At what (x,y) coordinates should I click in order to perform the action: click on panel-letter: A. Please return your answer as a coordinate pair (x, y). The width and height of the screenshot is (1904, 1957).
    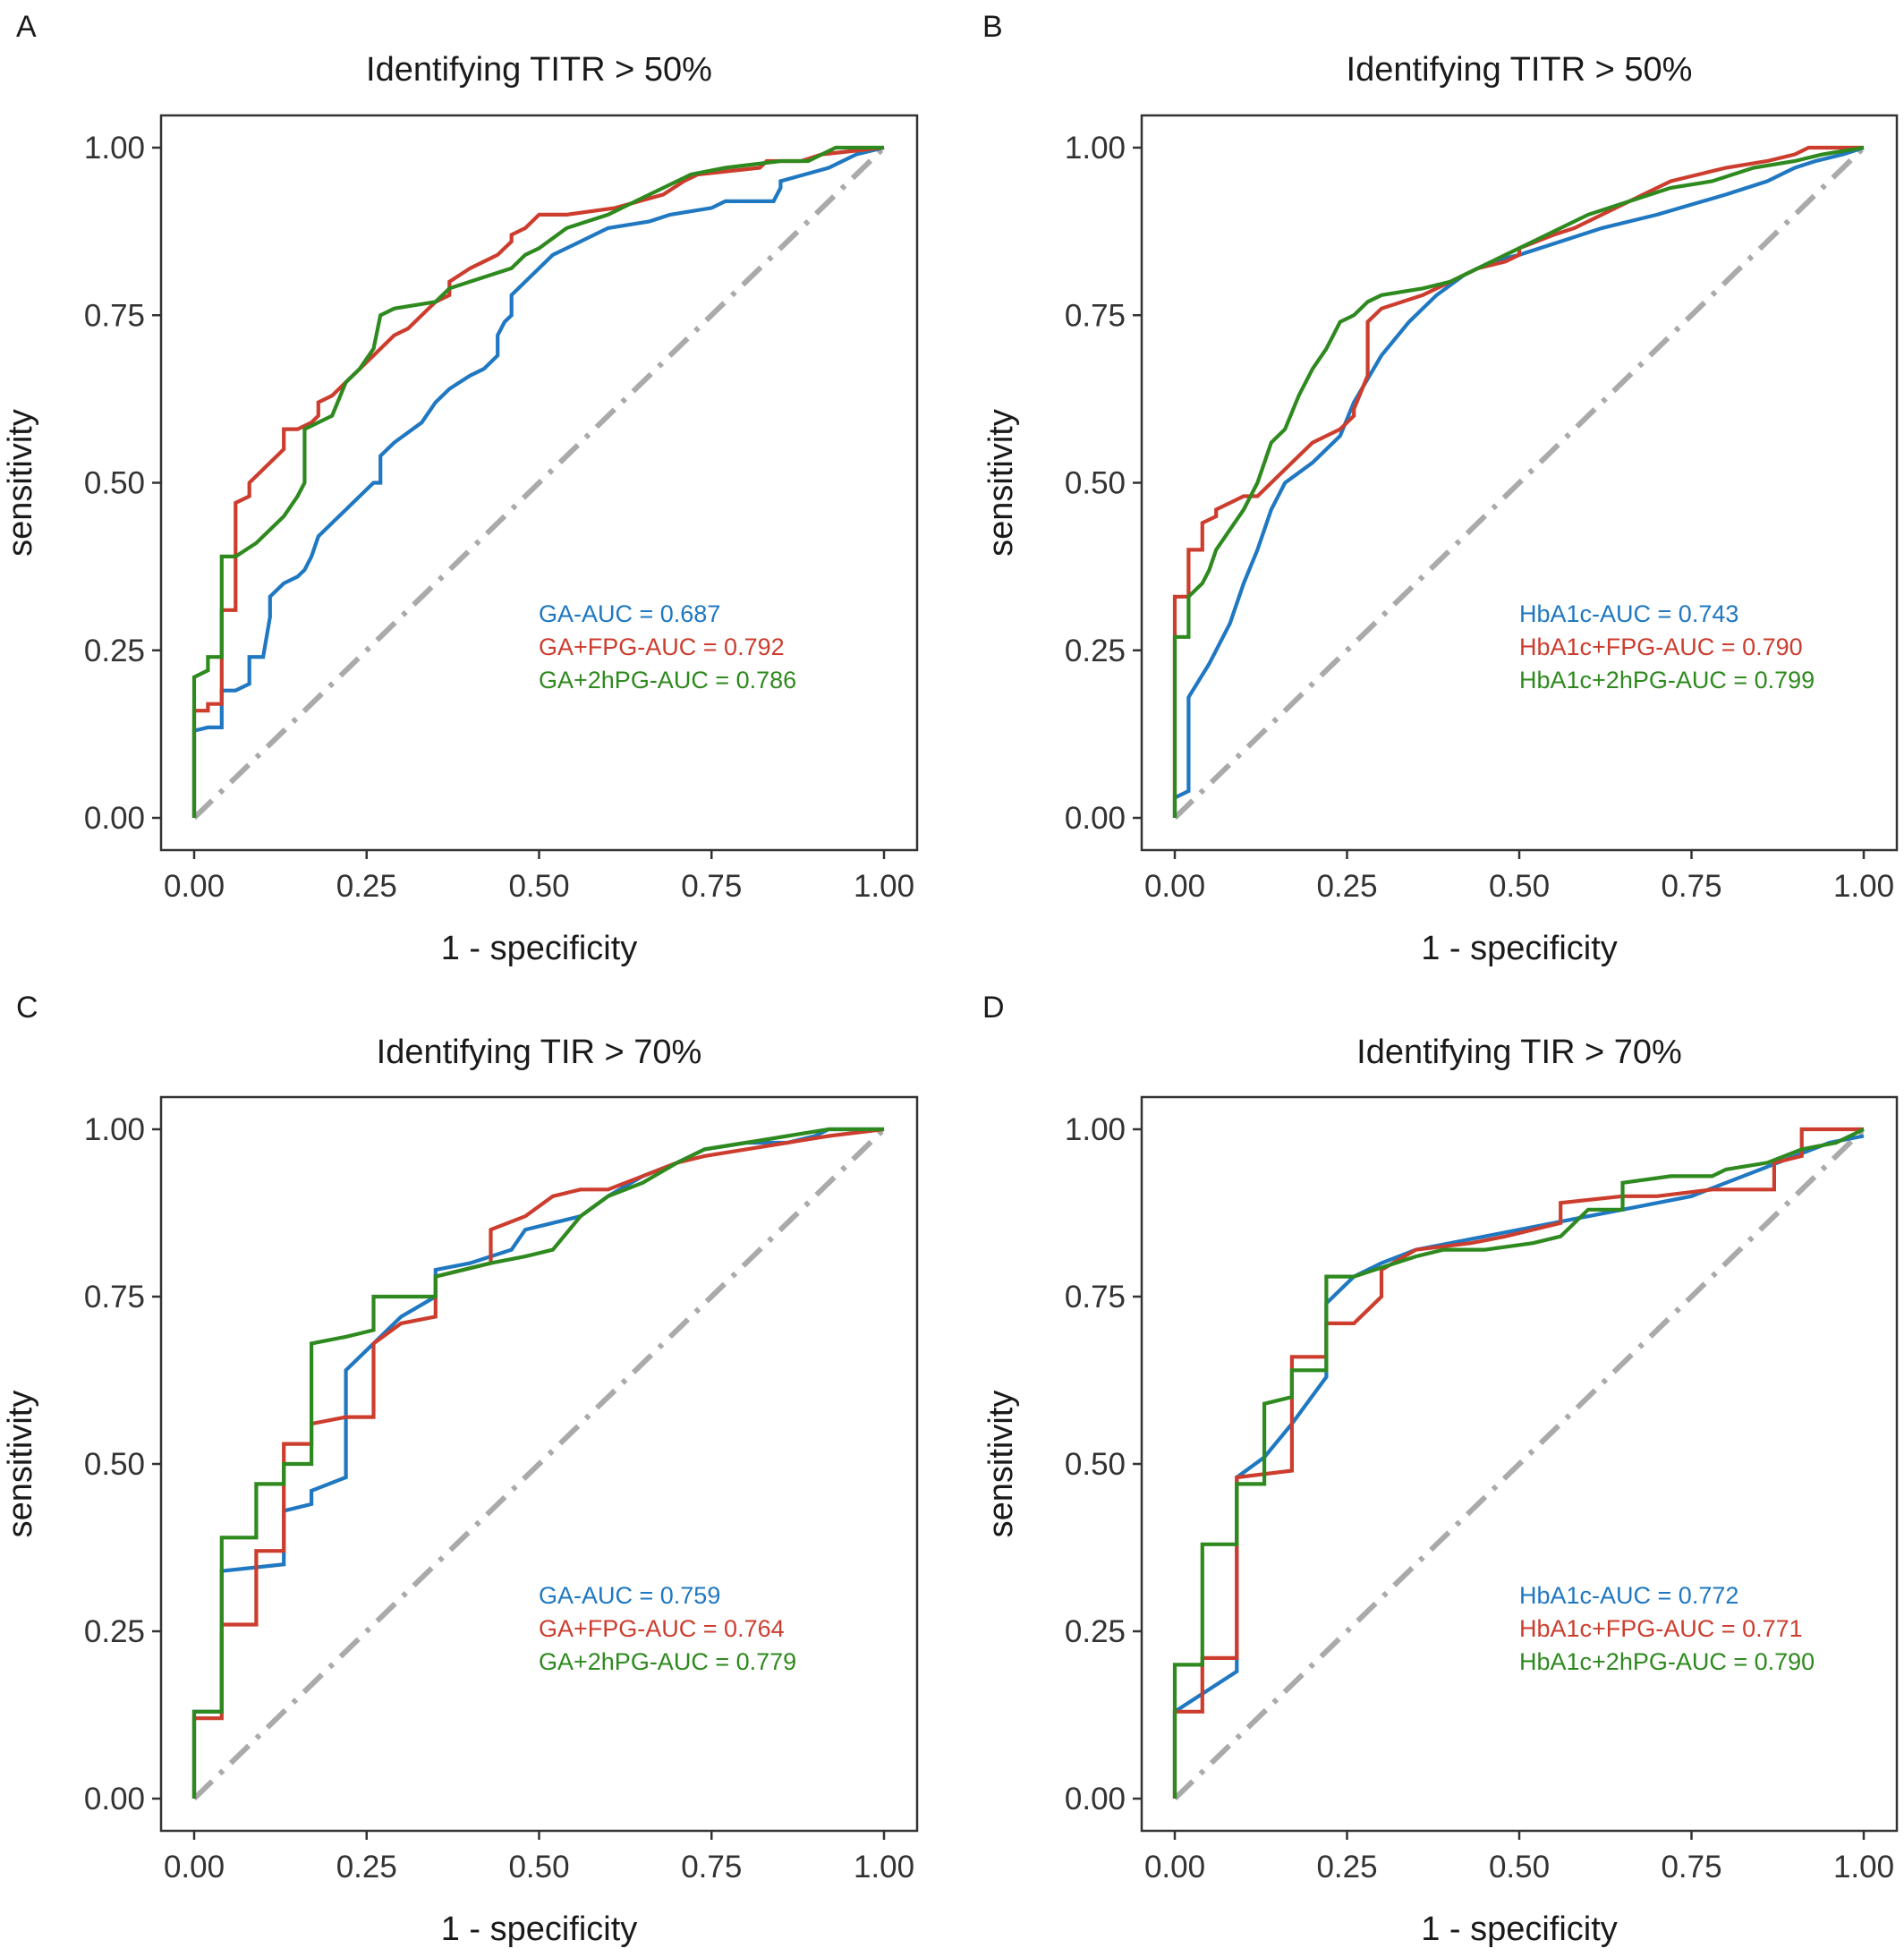
    Looking at the image, I should click on (26, 27).